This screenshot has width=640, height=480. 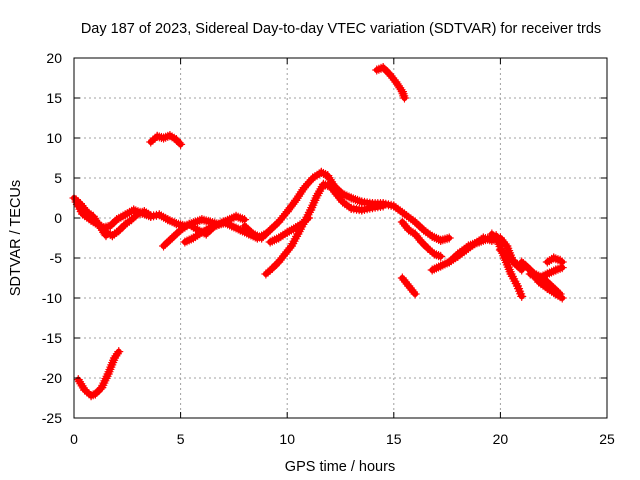 I want to click on y-tick-label: 20, so click(x=54, y=58).